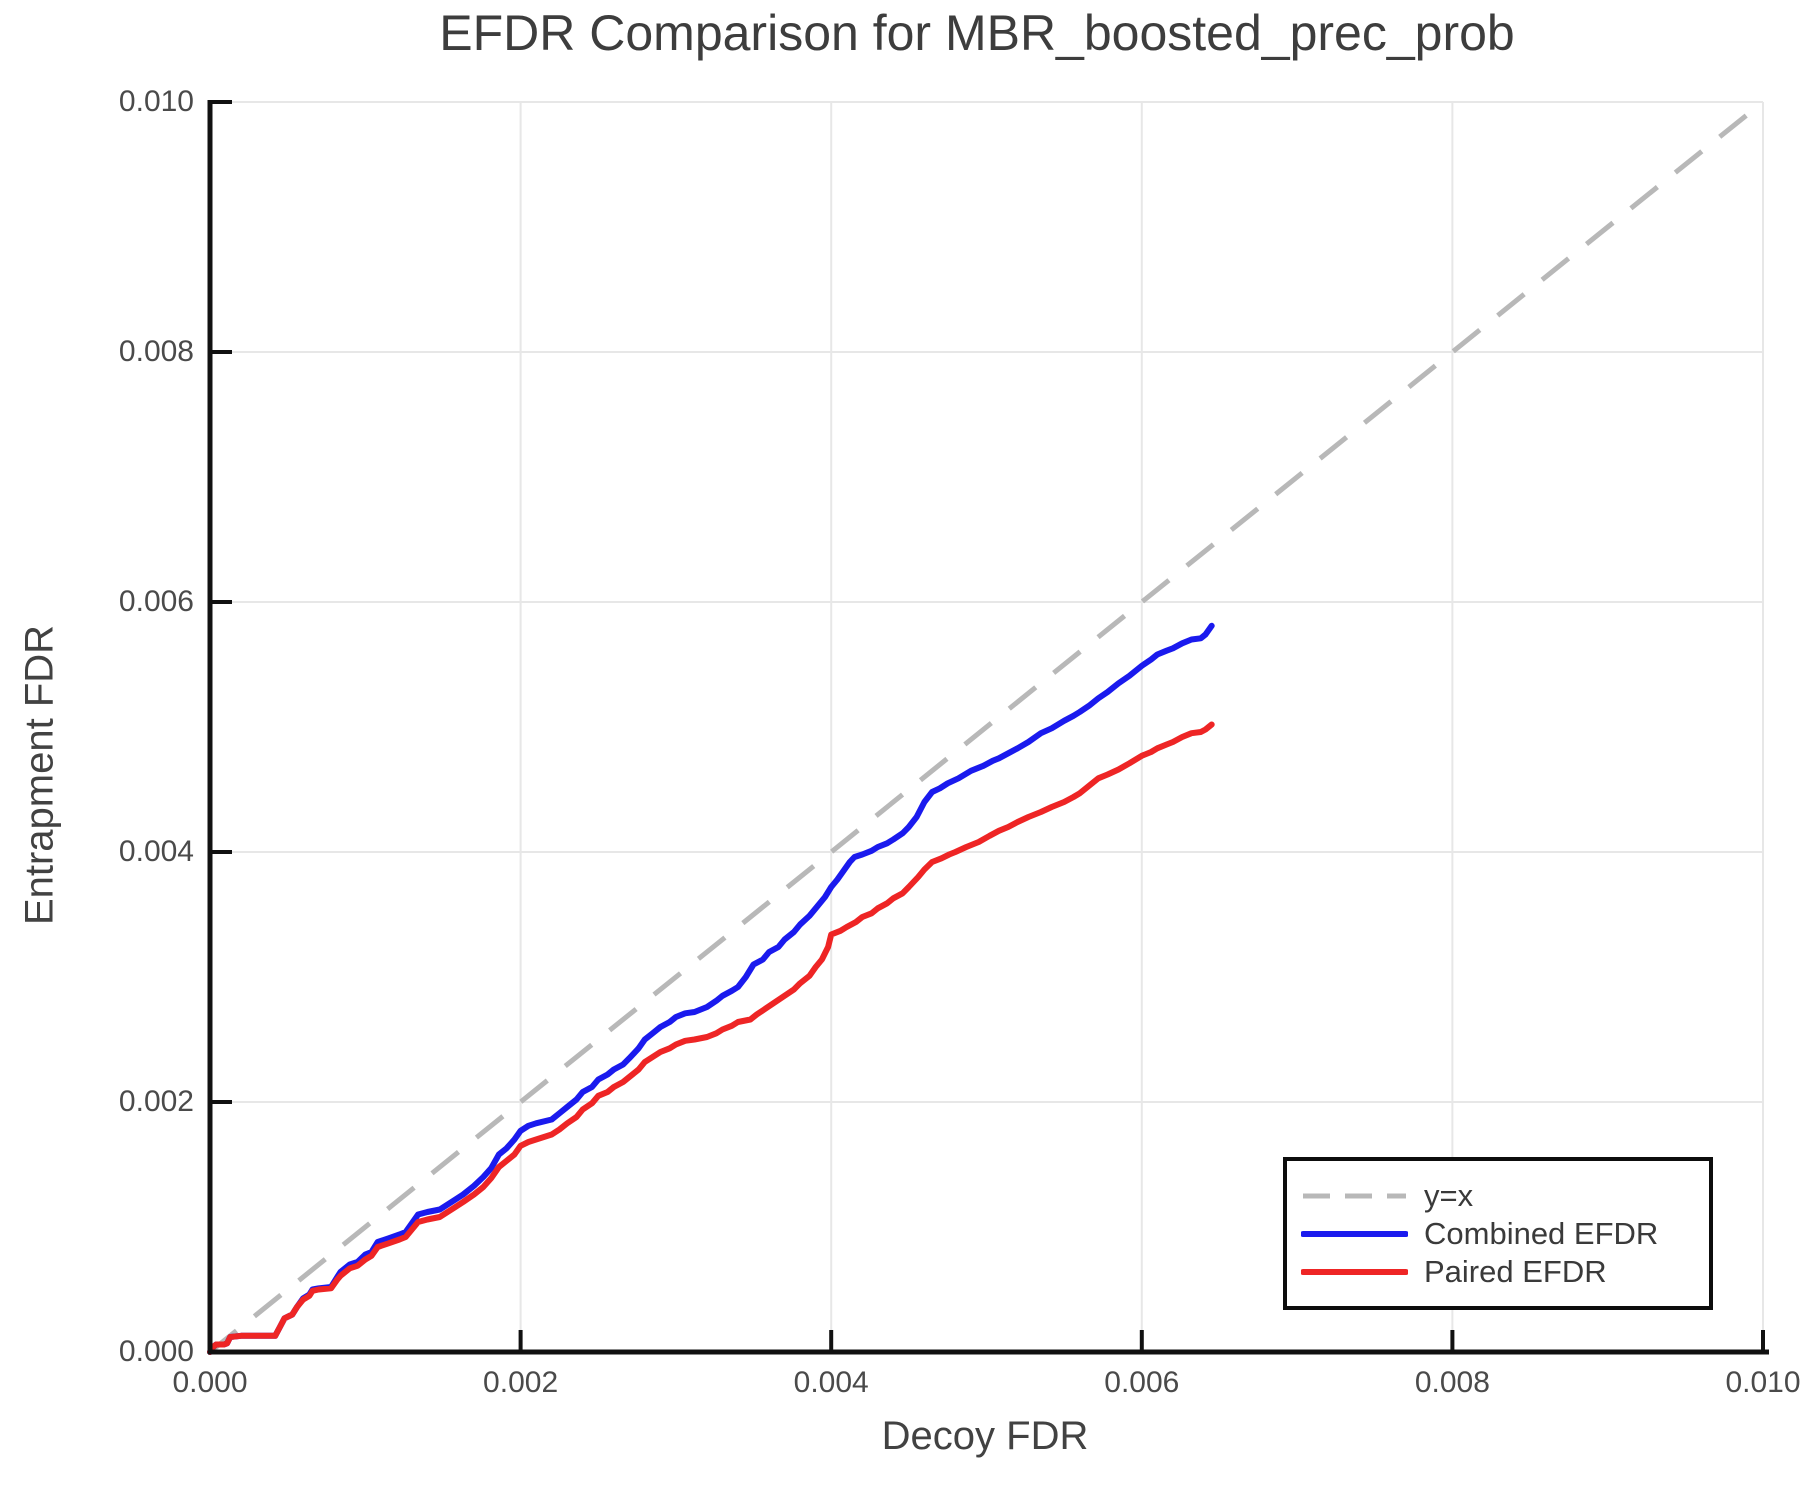 The height and width of the screenshot is (1500, 1800). What do you see at coordinates (210, 1382) in the screenshot?
I see `x-tick-label: 0.000` at bounding box center [210, 1382].